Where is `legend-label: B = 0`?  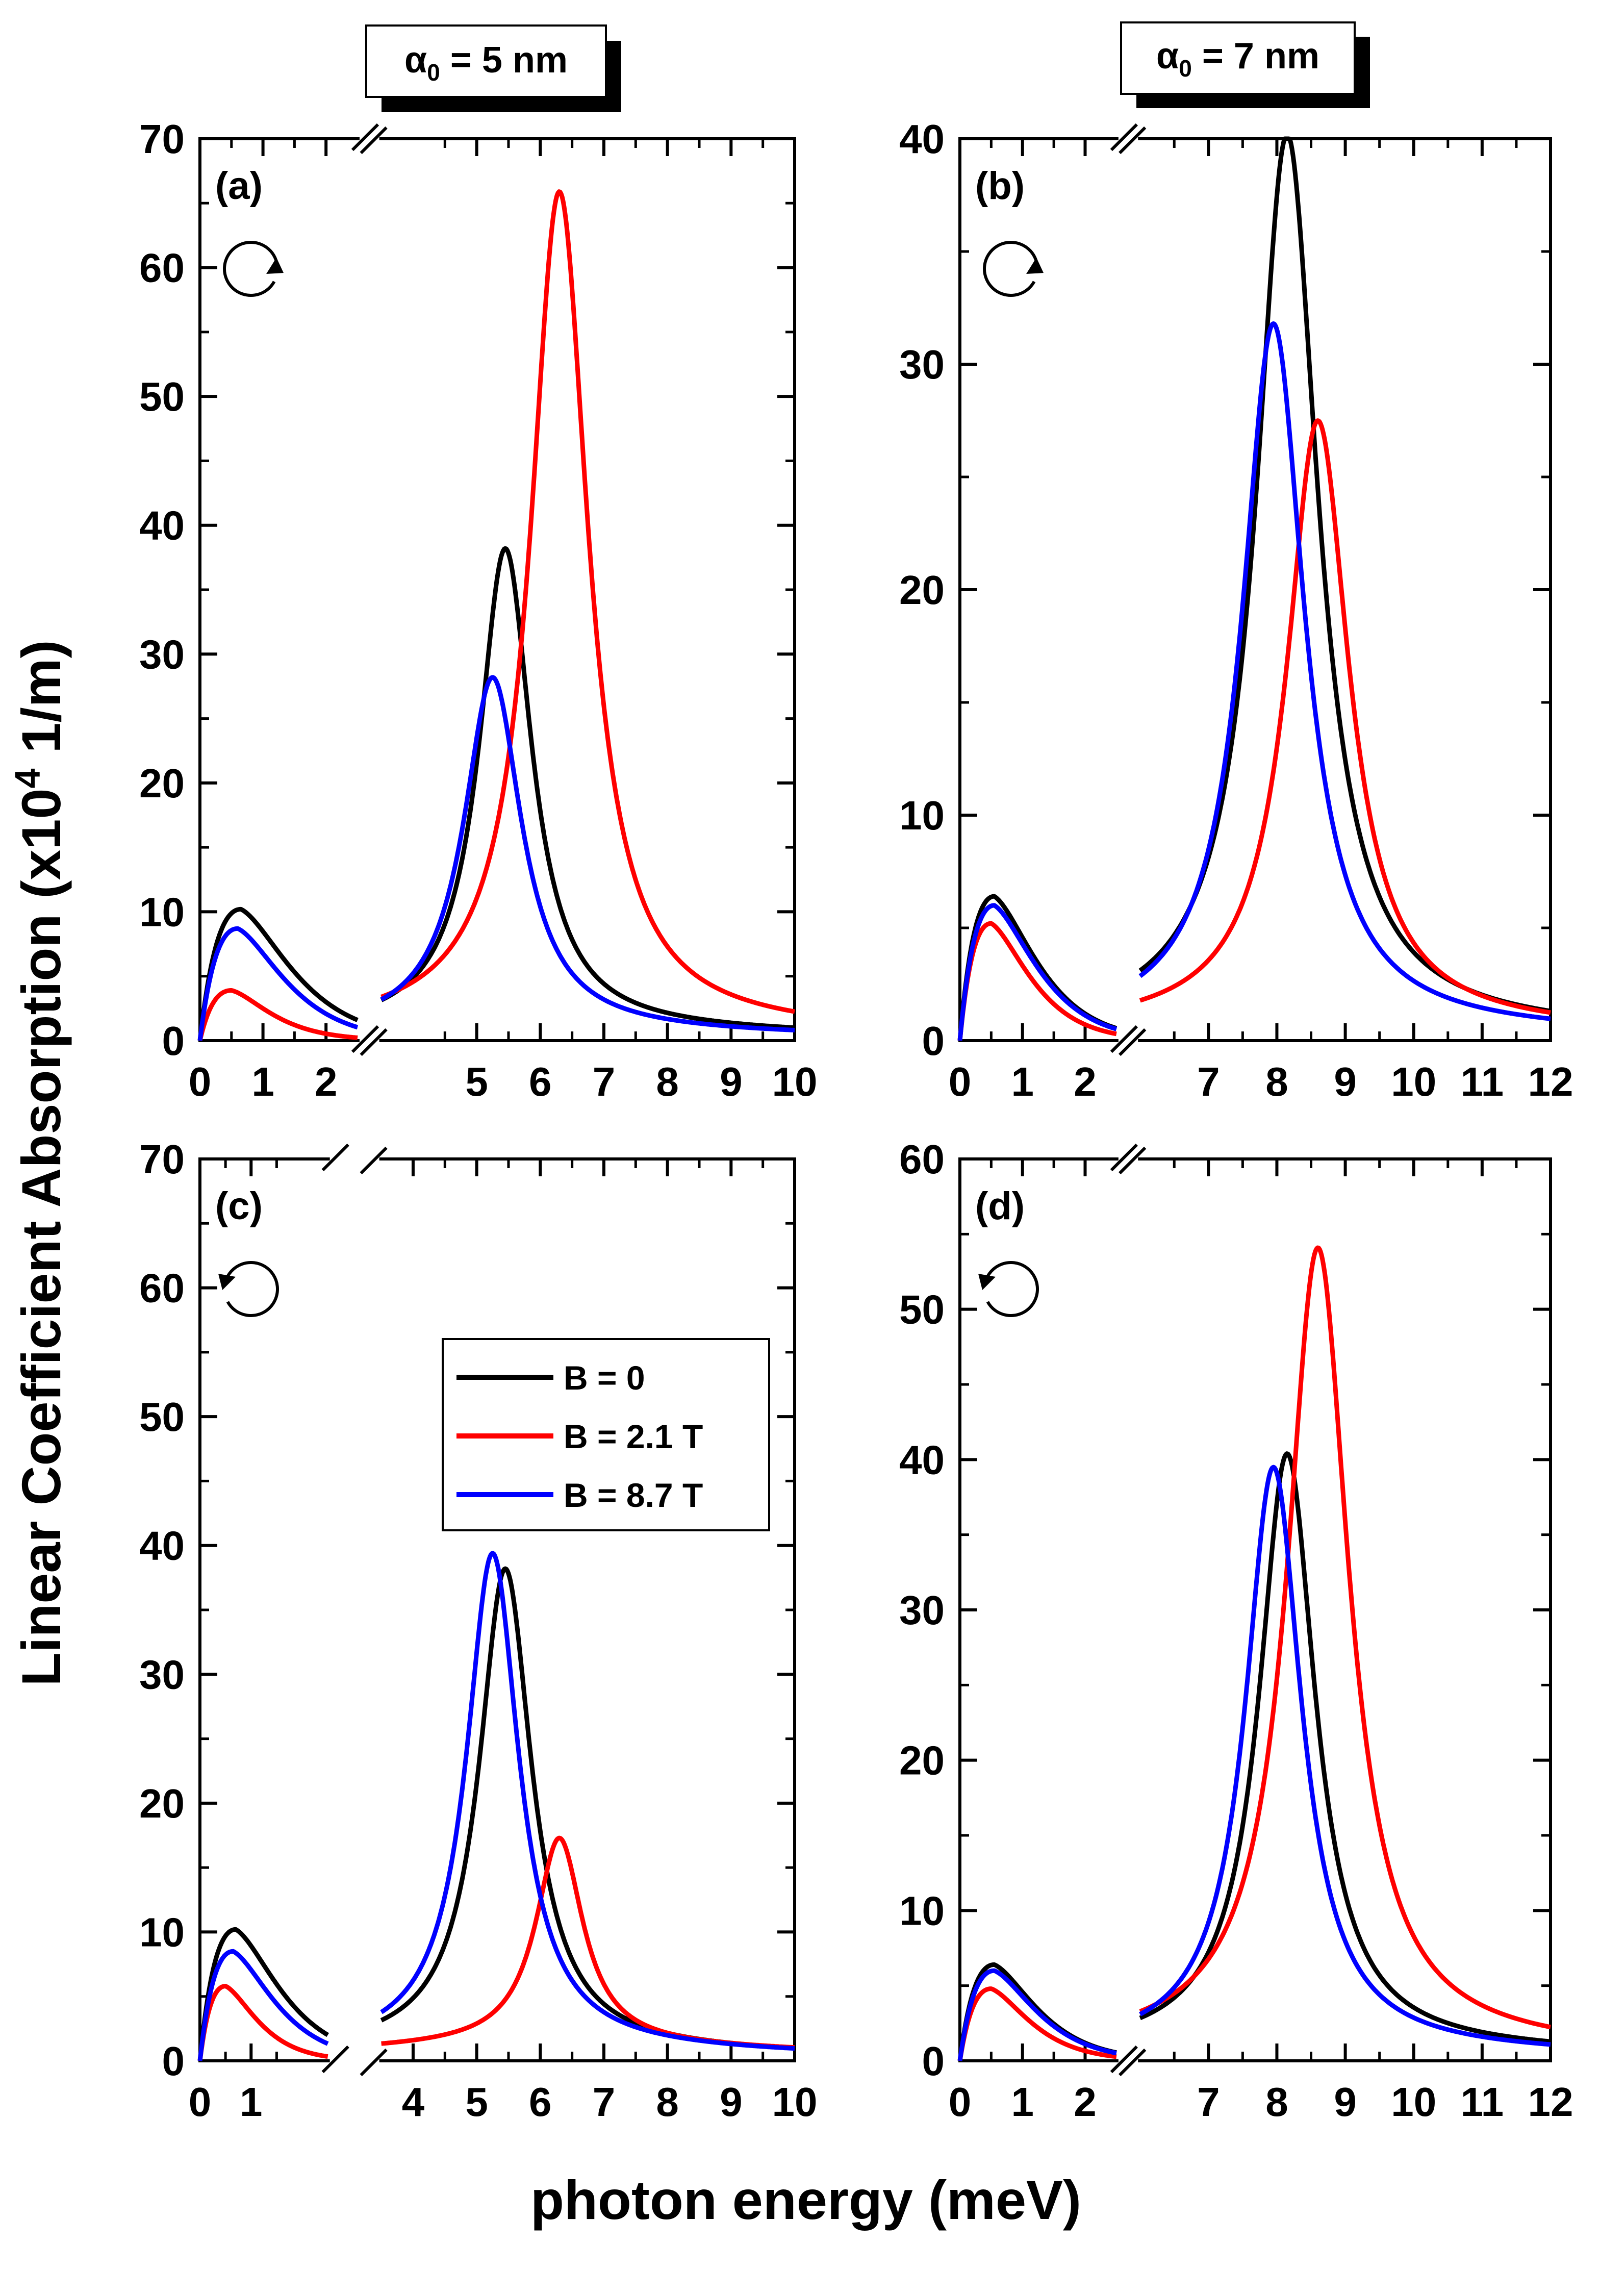 legend-label: B = 0 is located at coordinates (605, 1378).